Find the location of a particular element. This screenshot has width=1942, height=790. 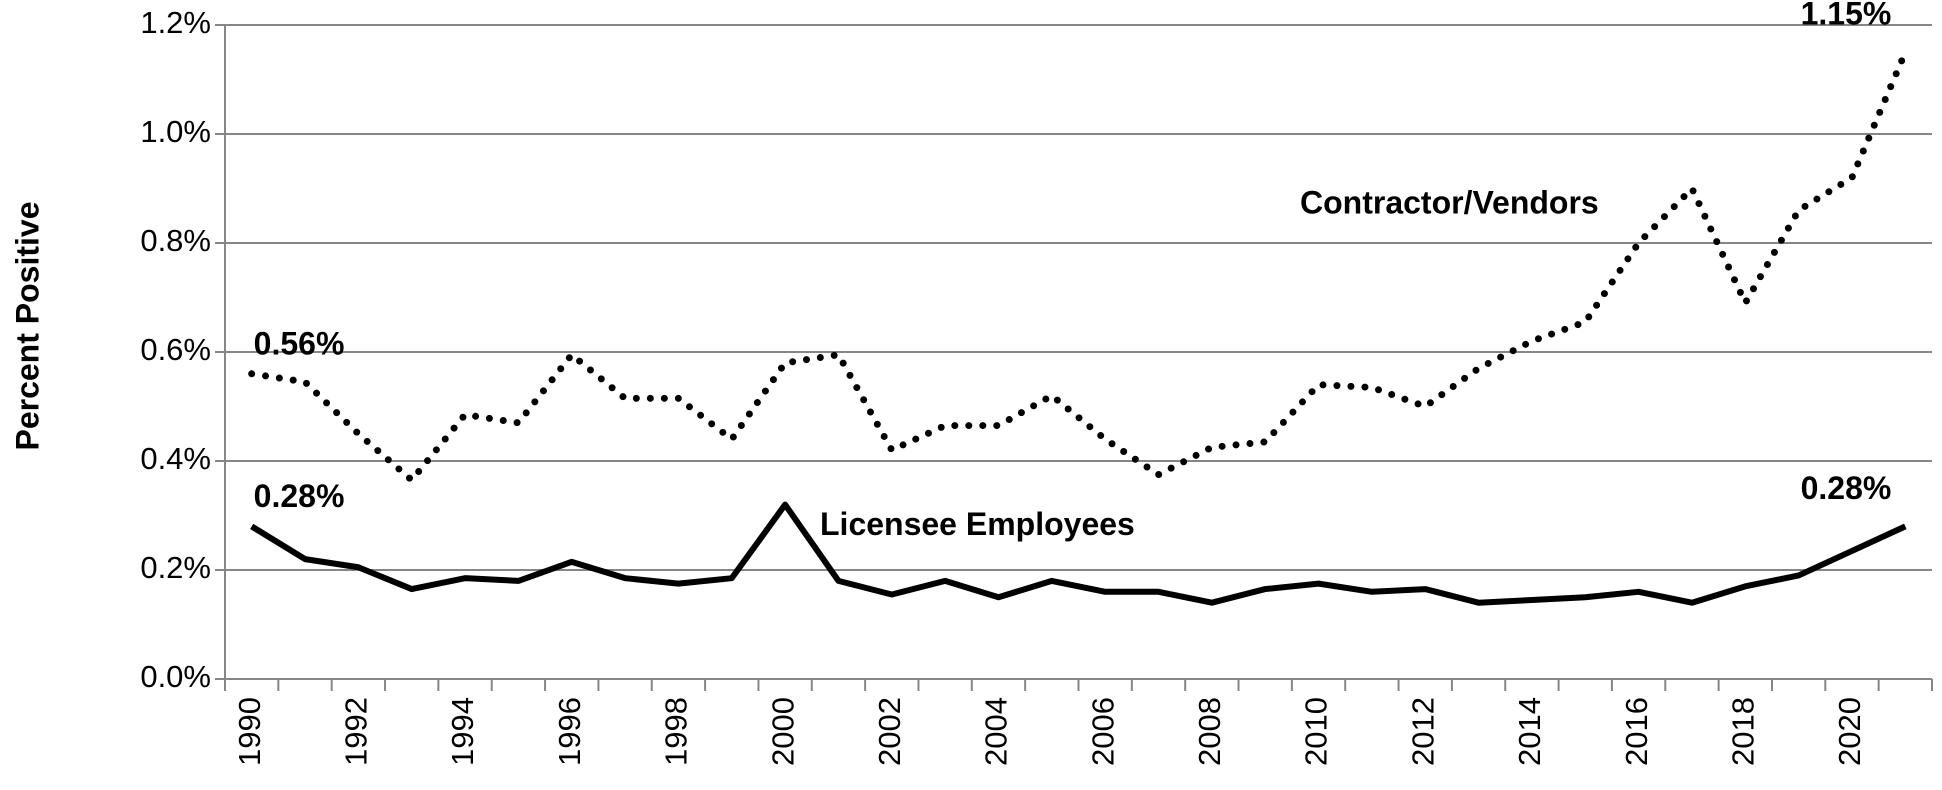

y-tick-label: 1.0% is located at coordinates (175, 131).